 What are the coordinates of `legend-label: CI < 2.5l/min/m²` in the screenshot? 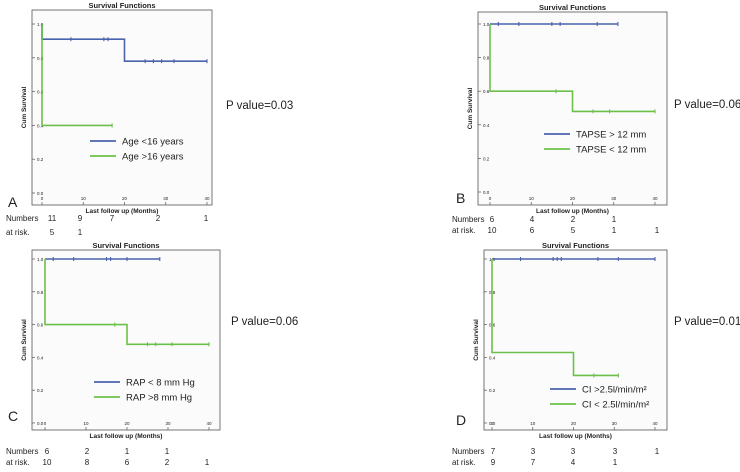 It's located at (615, 405).